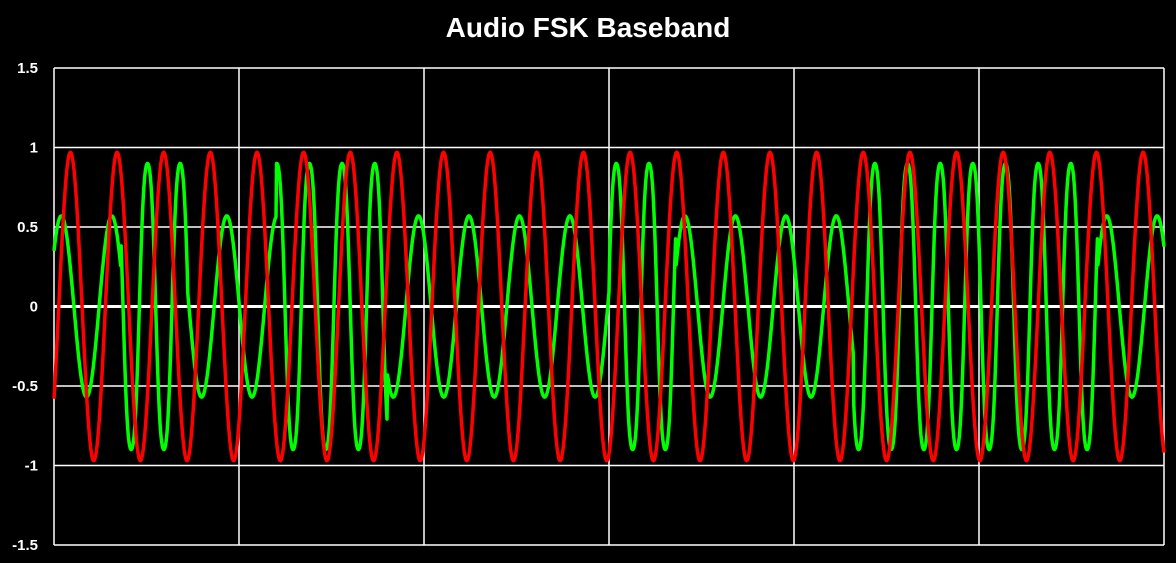  Describe the element at coordinates (25, 545) in the screenshot. I see `y-tick-label: -1.5` at that location.